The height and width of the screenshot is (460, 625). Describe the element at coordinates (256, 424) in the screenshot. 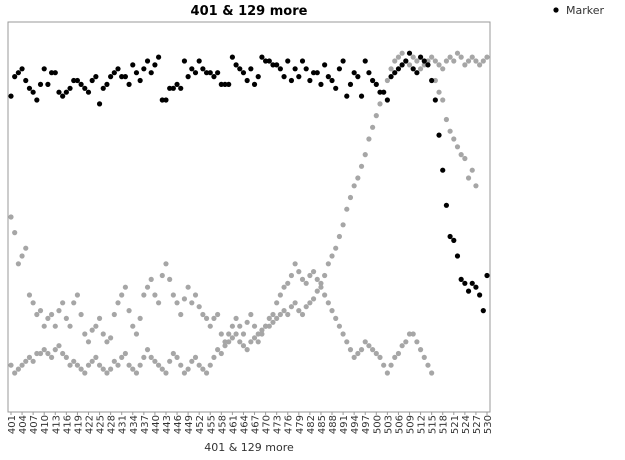

I see `x-tick-label: 467` at that location.